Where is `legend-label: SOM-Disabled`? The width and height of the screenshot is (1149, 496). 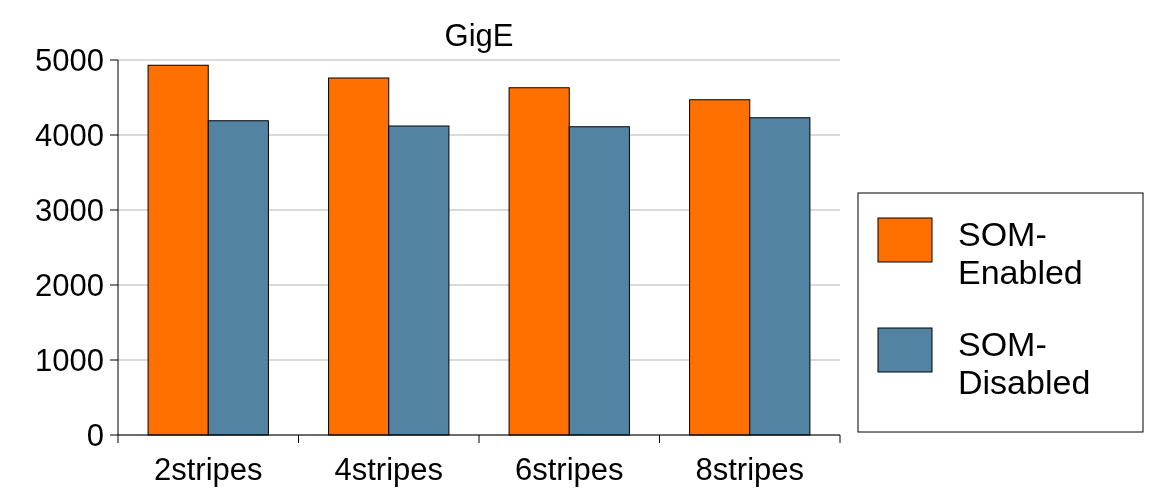 legend-label: SOM-Disabled is located at coordinates (1024, 363).